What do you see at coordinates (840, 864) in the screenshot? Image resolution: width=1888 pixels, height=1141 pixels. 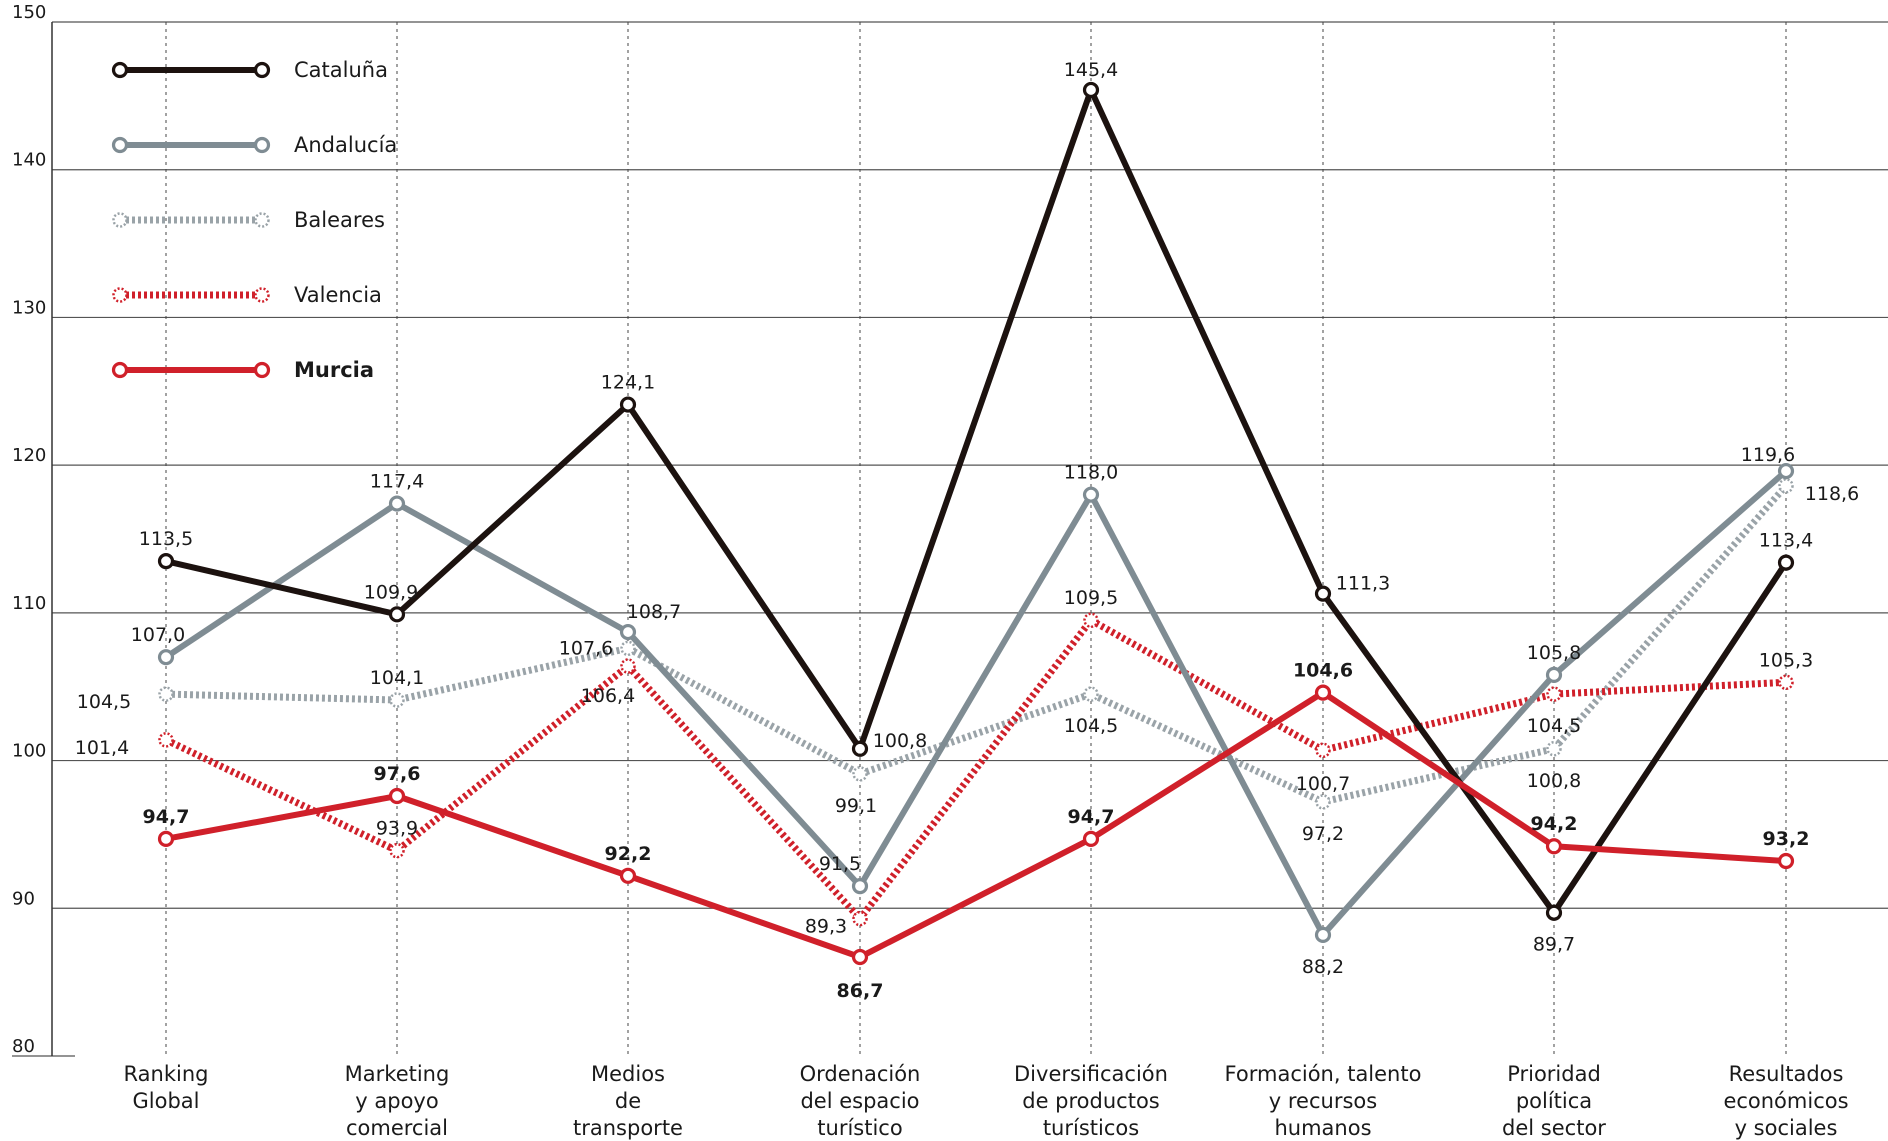 I see `data-label: 91,5` at bounding box center [840, 864].